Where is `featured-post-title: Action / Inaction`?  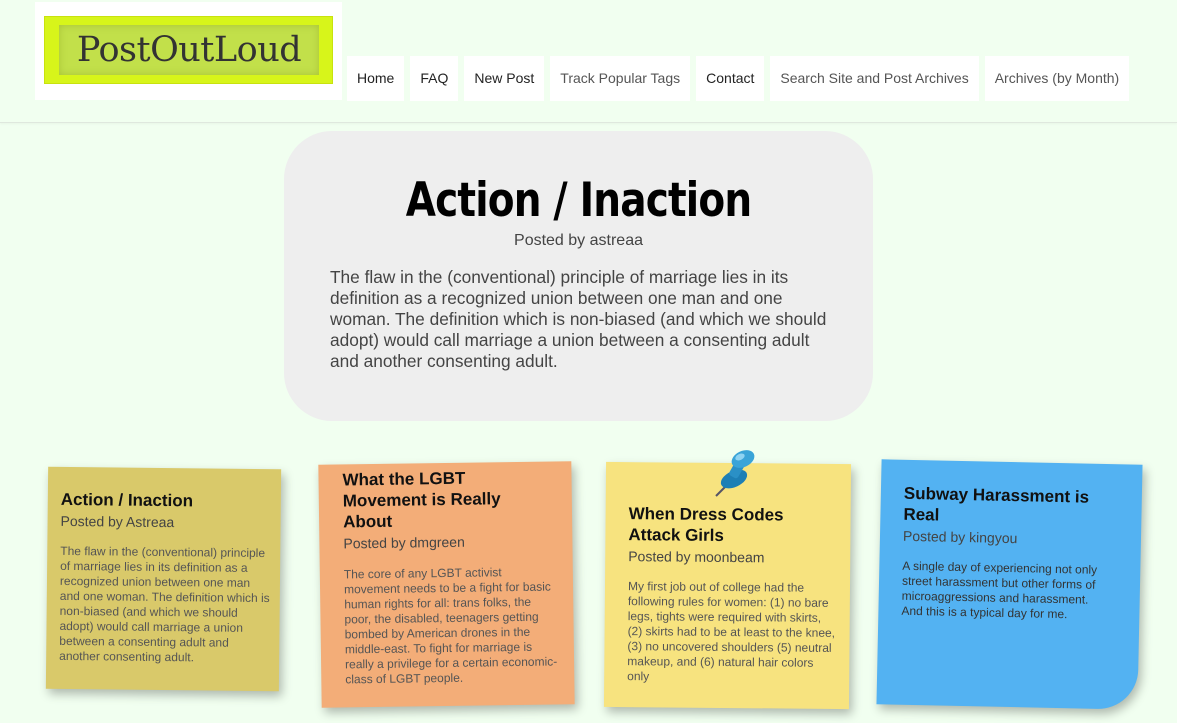 featured-post-title: Action / Inaction is located at coordinates (578, 200).